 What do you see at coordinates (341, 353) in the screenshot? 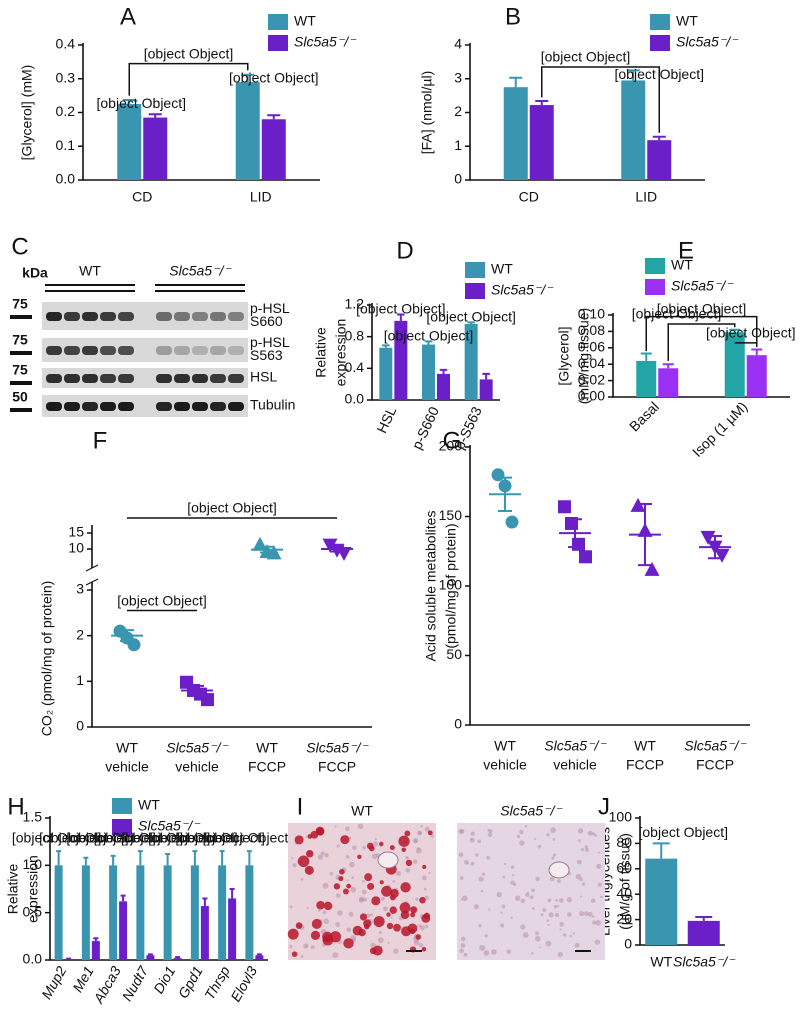
I see `y-axis-label: expression` at bounding box center [341, 353].